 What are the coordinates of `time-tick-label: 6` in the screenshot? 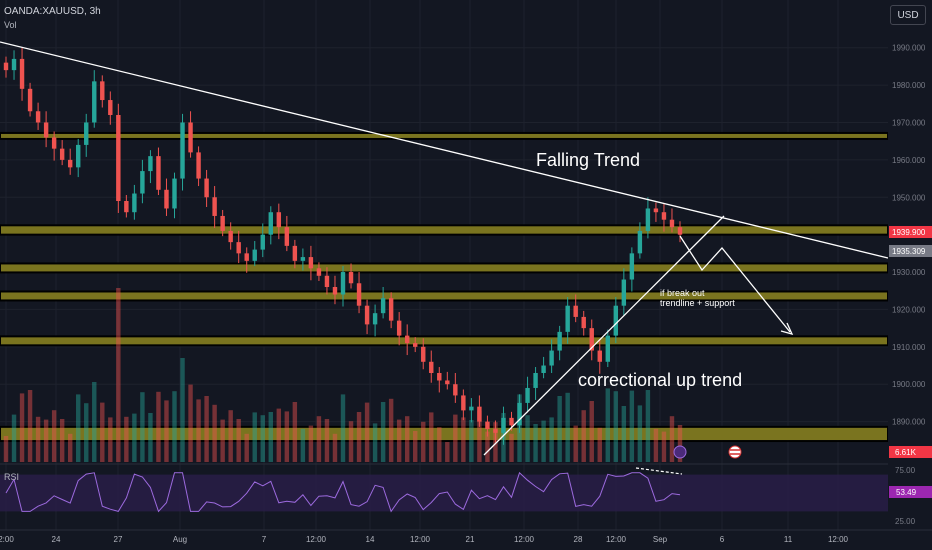 It's located at (722, 539).